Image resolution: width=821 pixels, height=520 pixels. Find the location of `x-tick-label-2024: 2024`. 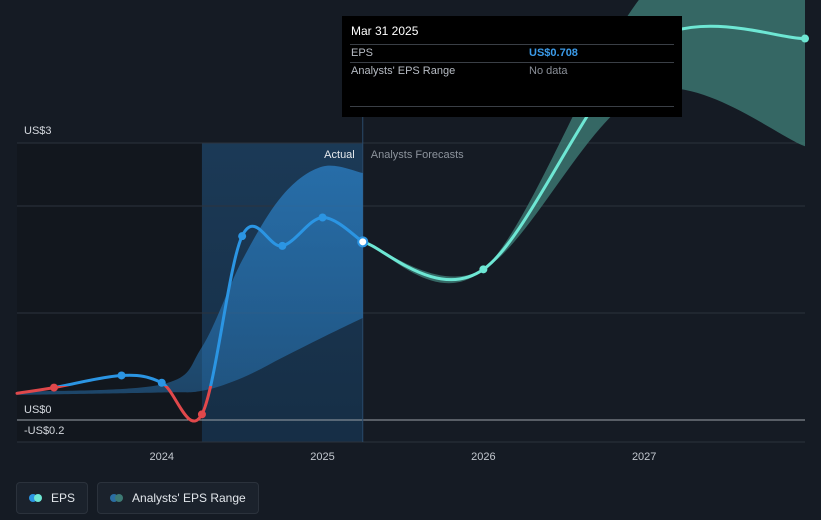

x-tick-label-2024: 2024 is located at coordinates (161, 457).